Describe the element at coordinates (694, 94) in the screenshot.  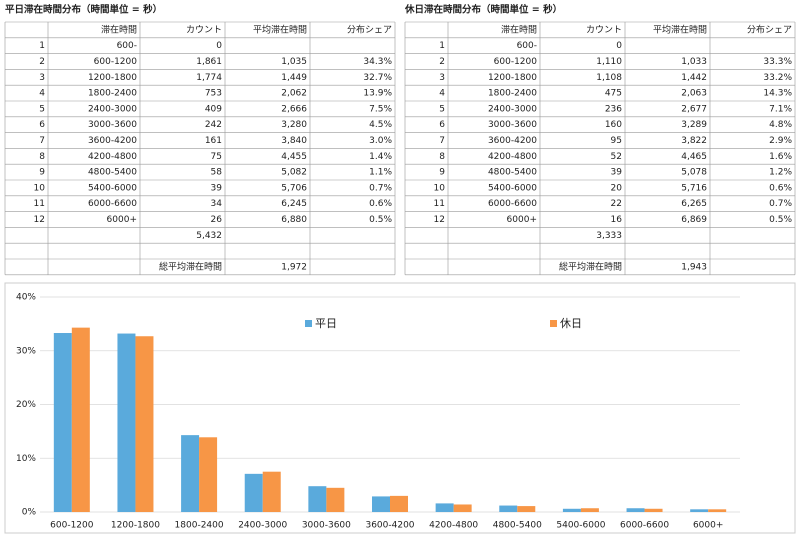
I see `cell: 2,063` at that location.